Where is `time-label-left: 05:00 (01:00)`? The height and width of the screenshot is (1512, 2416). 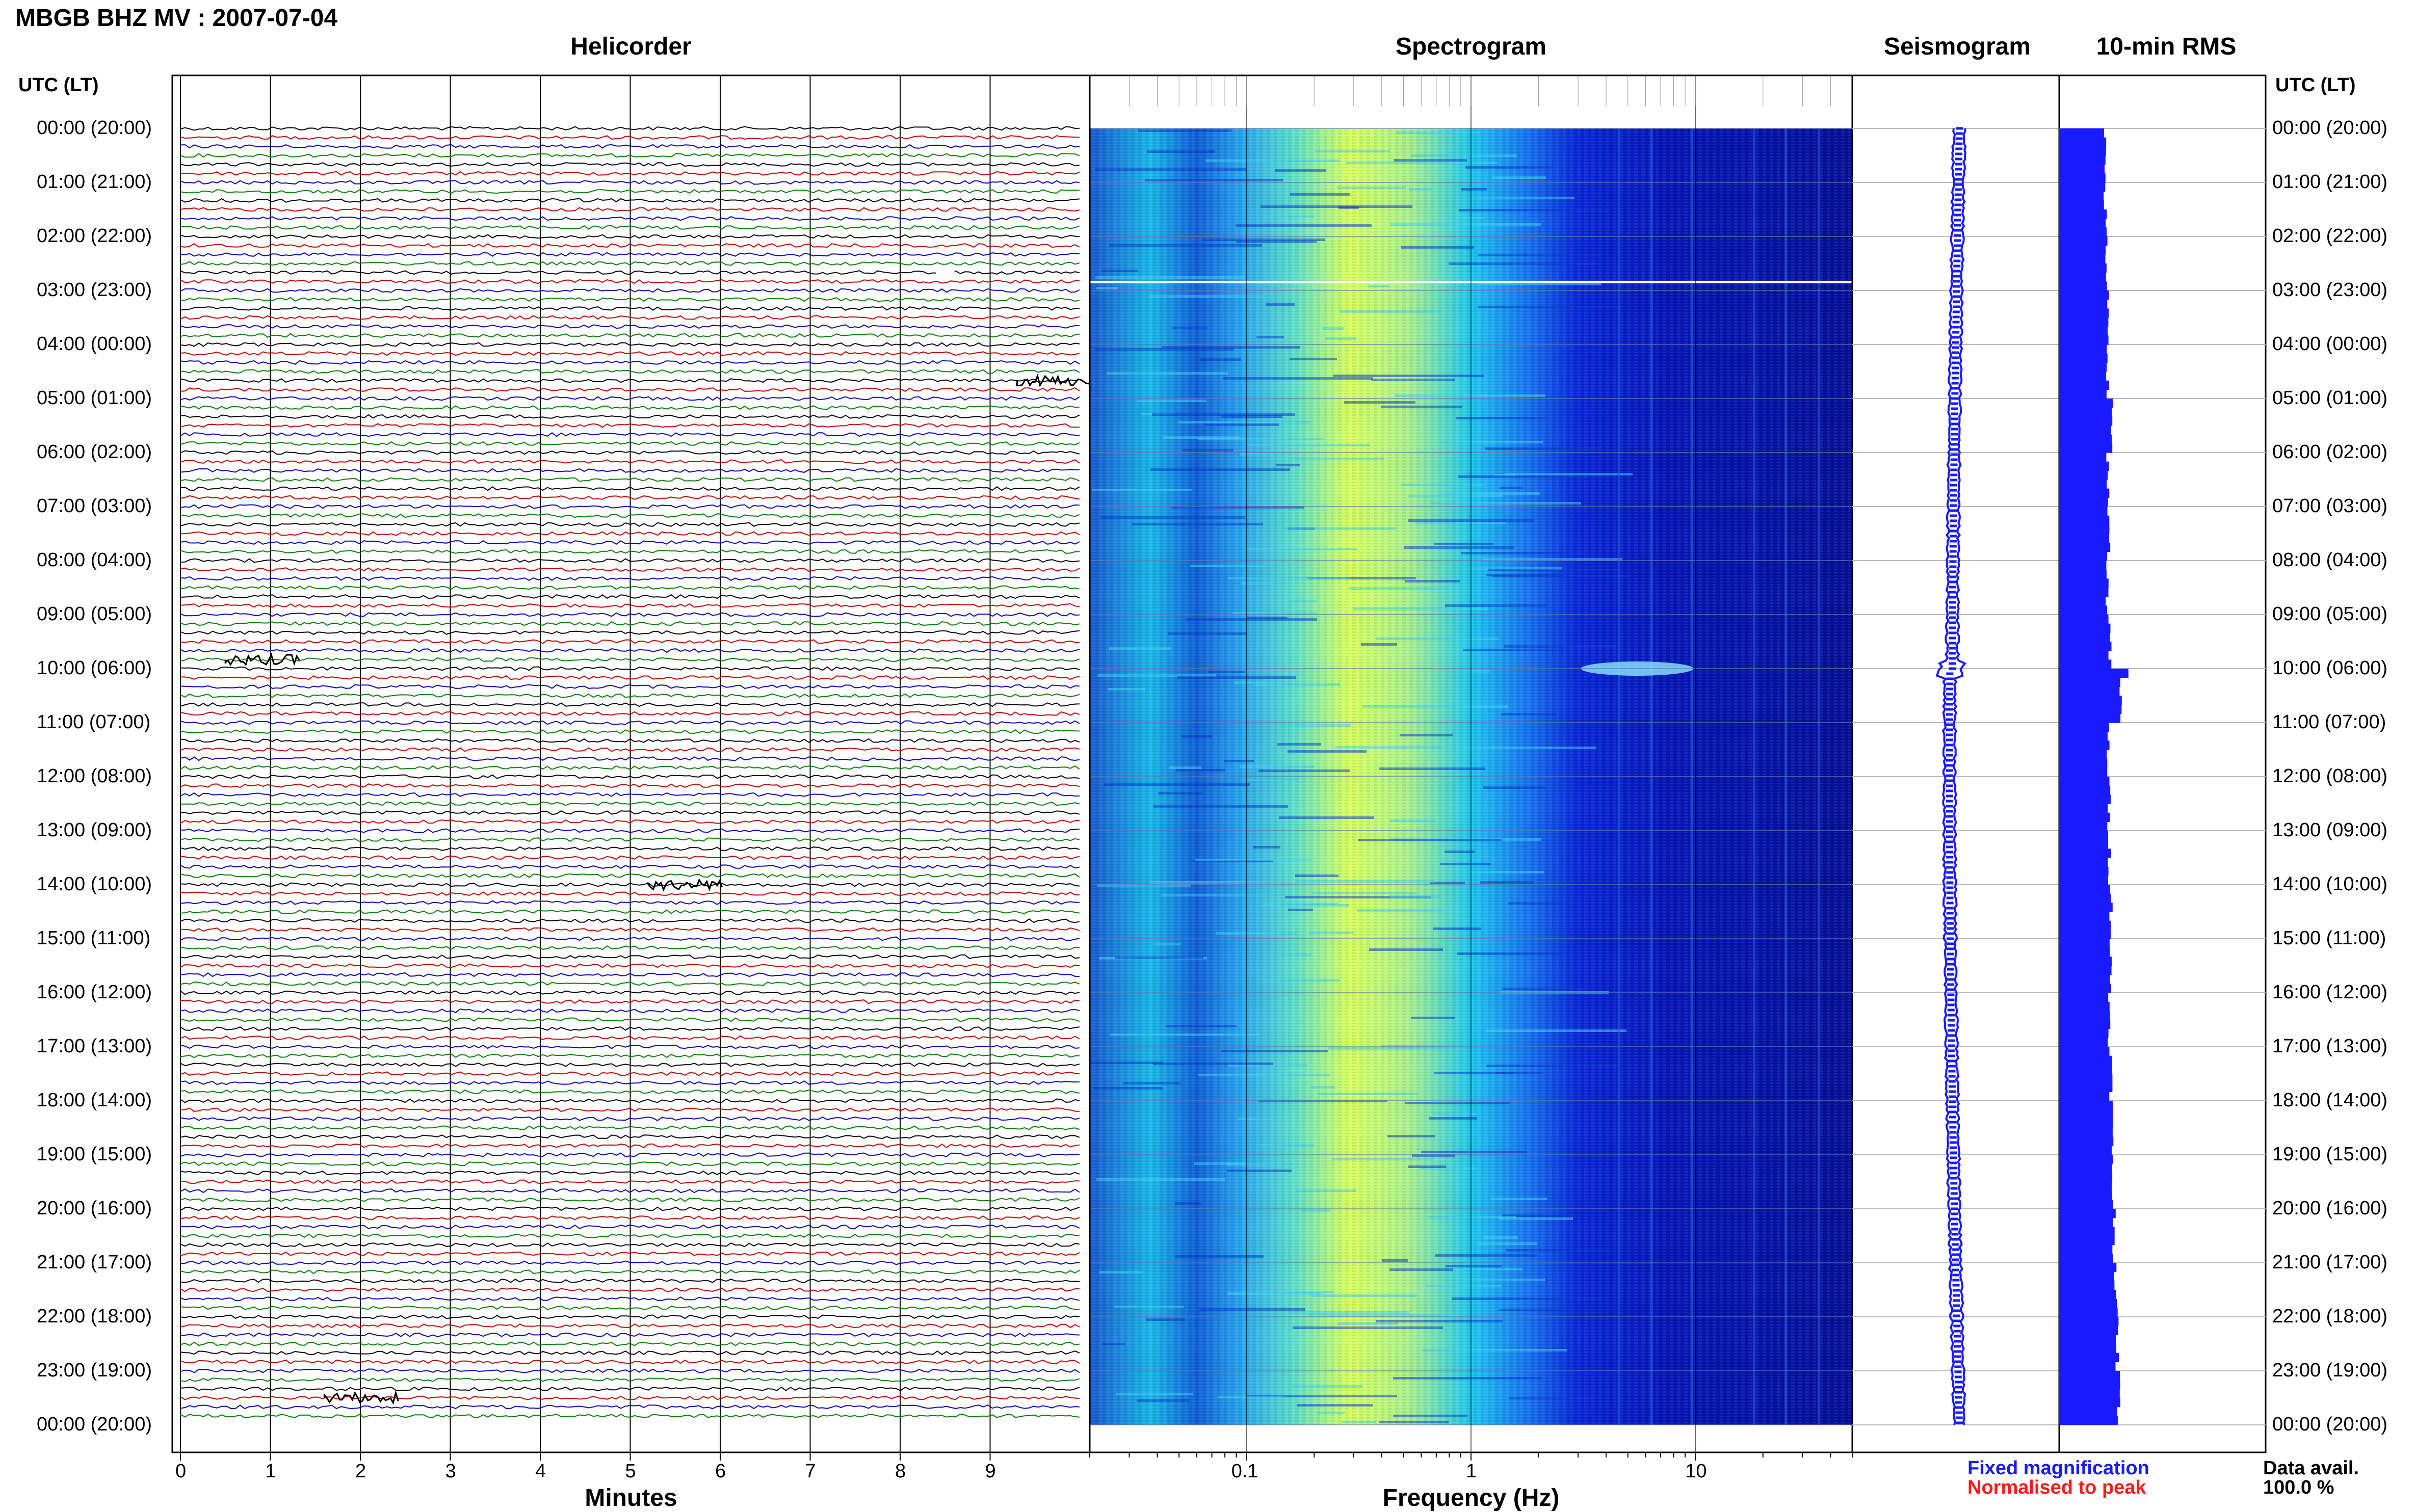 time-label-left: 05:00 (01:00) is located at coordinates (94, 398).